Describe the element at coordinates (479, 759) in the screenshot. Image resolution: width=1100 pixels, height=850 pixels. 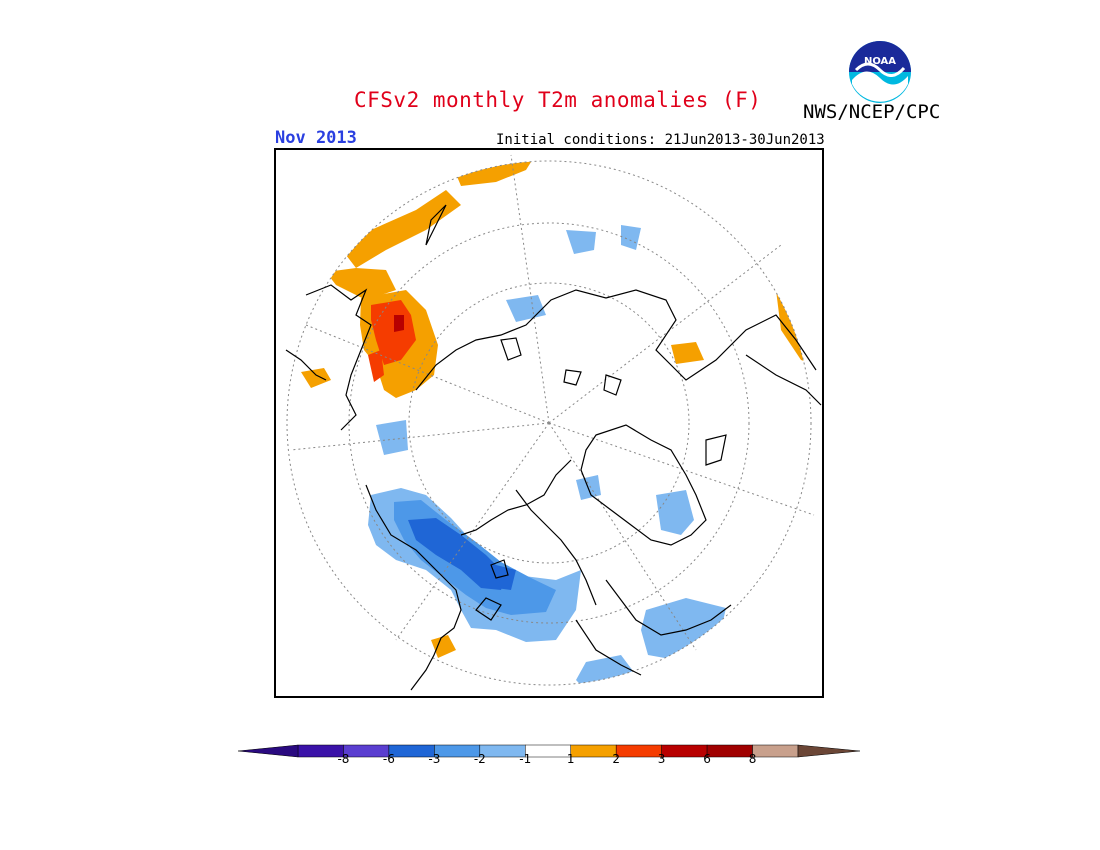
I see `colorbar-tick-label: -2` at that location.